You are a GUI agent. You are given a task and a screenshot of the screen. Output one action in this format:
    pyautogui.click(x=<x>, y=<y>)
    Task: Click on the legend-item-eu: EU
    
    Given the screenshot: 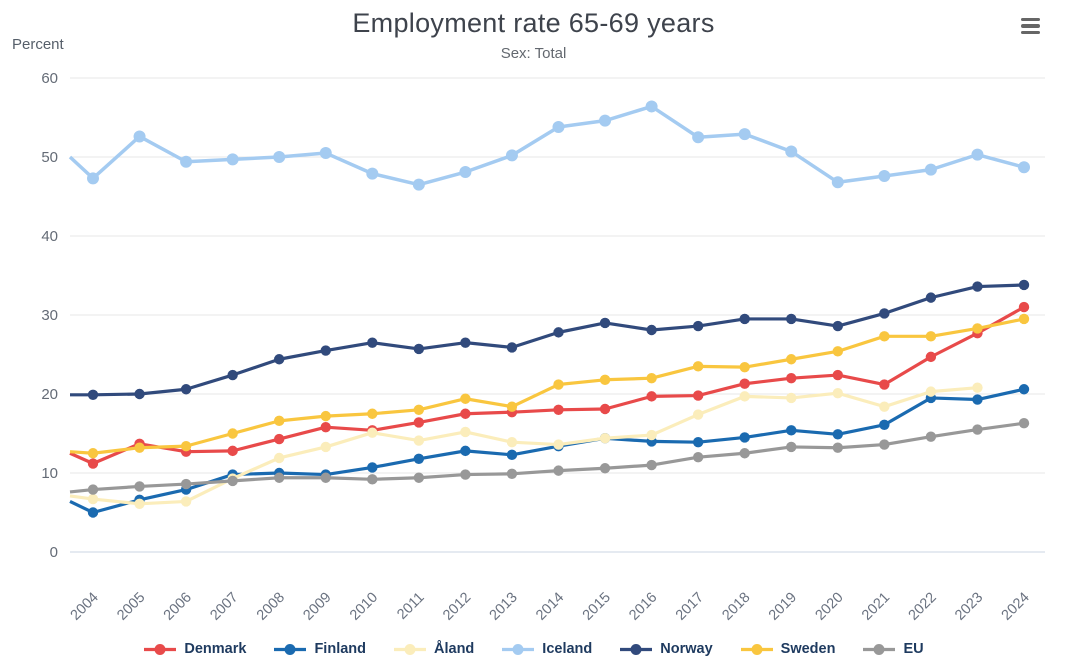 What is the action you would take?
    pyautogui.click(x=893, y=649)
    